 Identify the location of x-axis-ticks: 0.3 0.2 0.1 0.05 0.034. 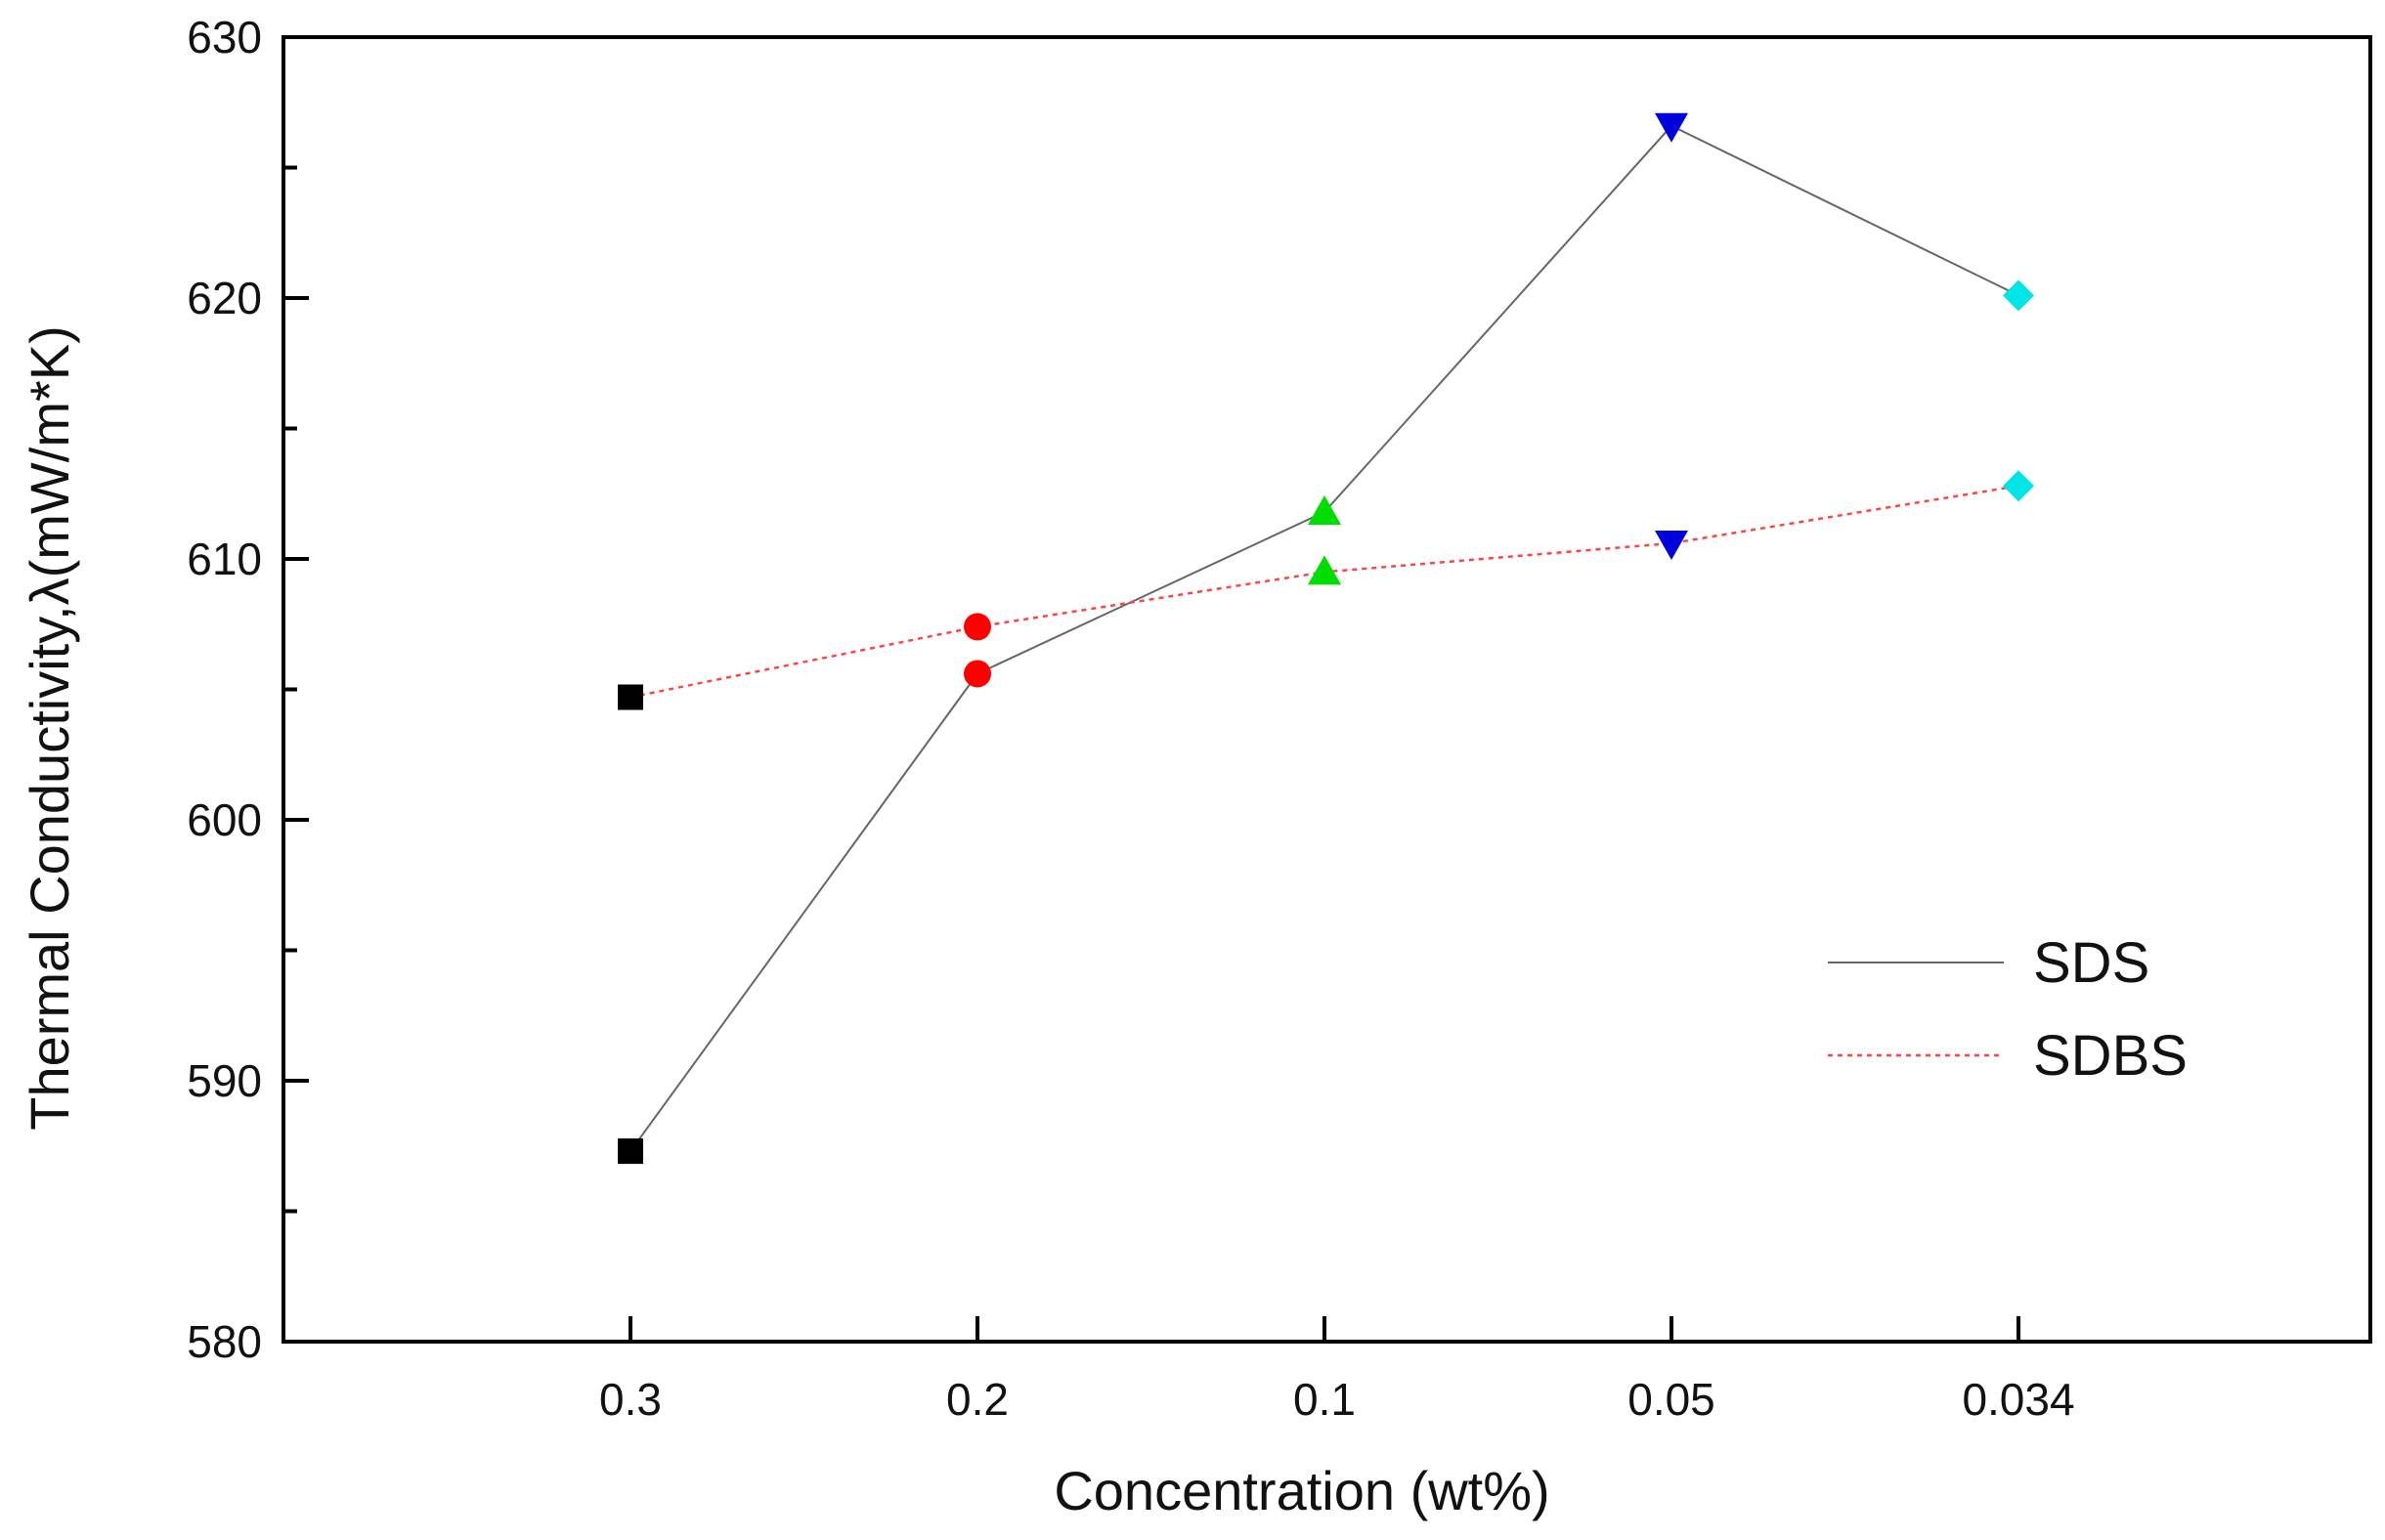
(1337, 1370).